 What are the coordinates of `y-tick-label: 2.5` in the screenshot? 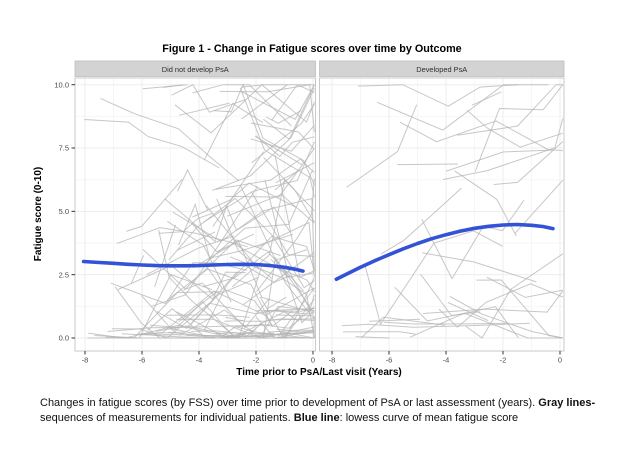 It's located at (64, 274).